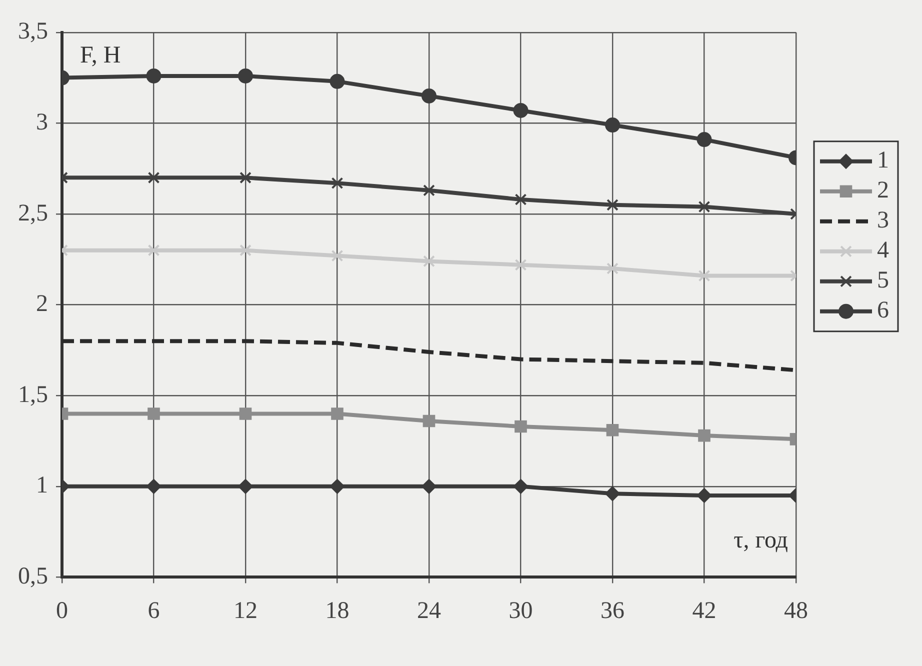 The height and width of the screenshot is (666, 922). I want to click on x-tick-label: 36, so click(612, 611).